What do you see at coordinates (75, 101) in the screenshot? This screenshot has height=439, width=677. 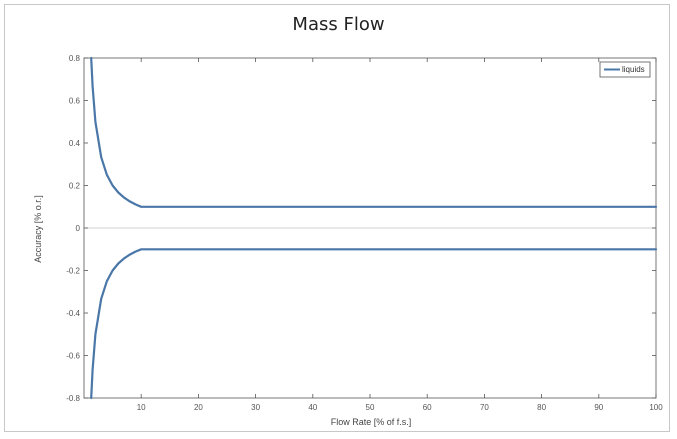 I see `y-tick-label: 0.6` at bounding box center [75, 101].